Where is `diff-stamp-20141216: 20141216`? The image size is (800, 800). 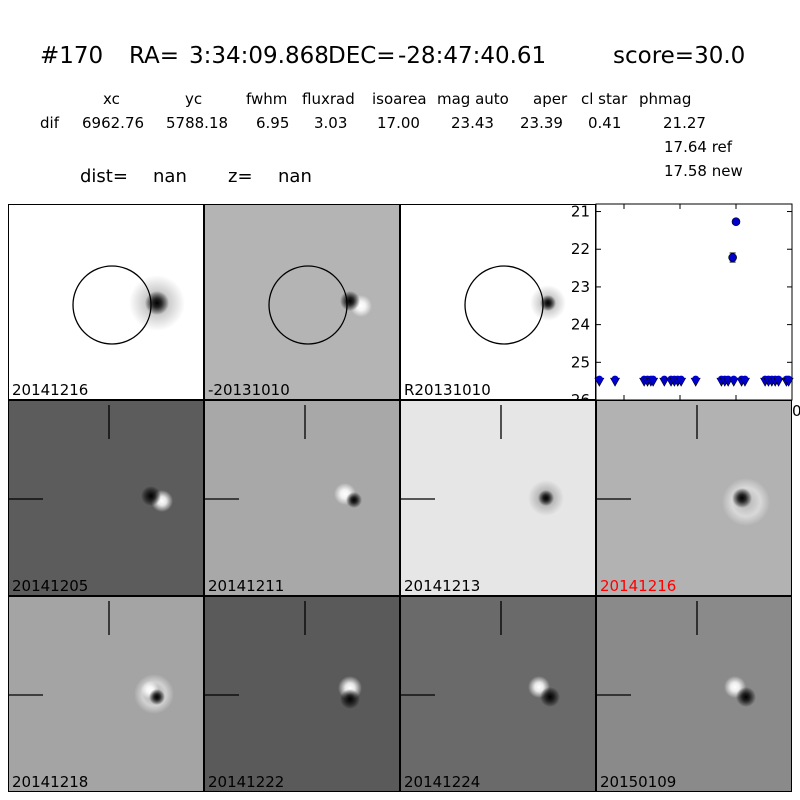 diff-stamp-20141216: 20141216 is located at coordinates (694, 498).